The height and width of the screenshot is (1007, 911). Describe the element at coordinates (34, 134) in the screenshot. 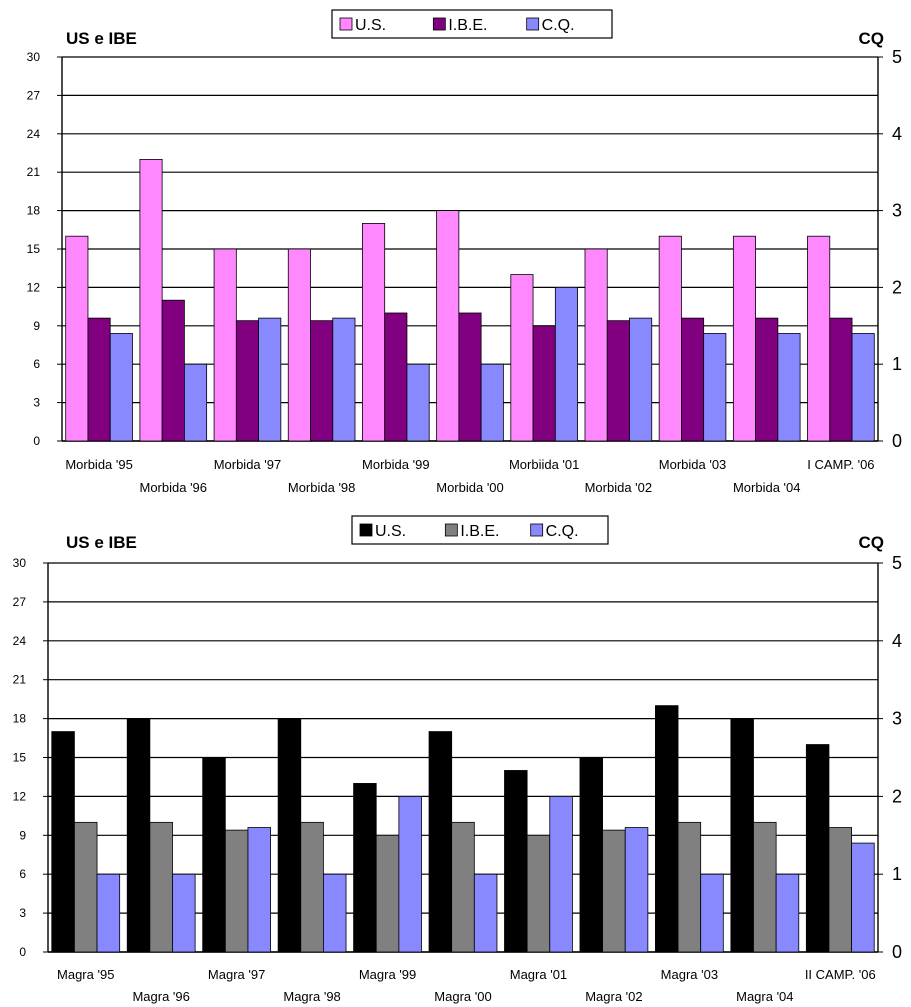

I see `y-tick-label-left: 24` at that location.